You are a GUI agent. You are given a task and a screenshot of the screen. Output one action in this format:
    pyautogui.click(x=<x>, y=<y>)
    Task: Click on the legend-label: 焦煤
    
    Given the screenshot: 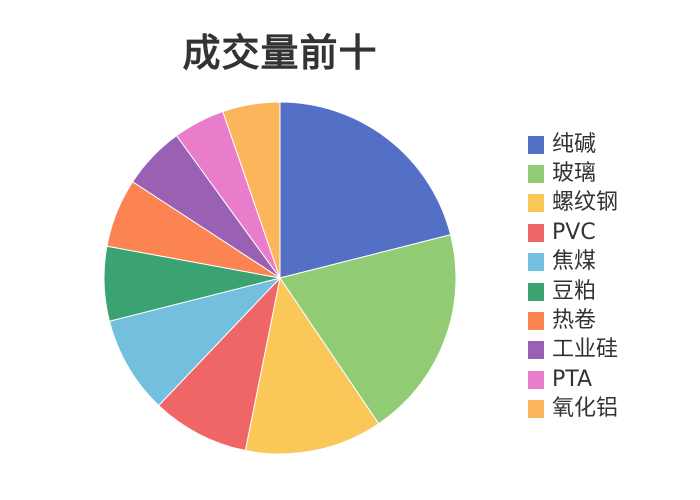 What is the action you would take?
    pyautogui.click(x=574, y=262)
    